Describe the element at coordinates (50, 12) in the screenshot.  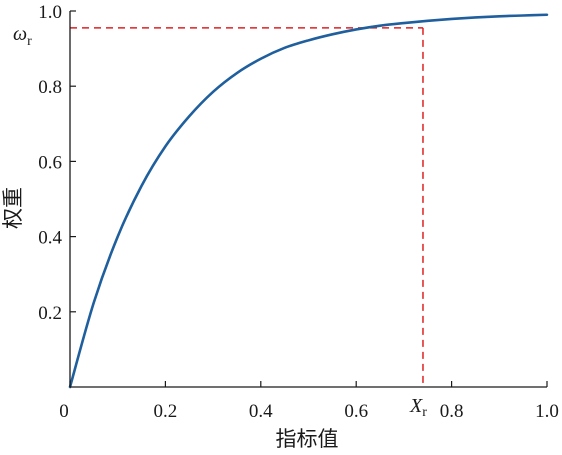
I see `y-tick-label: 1.0` at that location.